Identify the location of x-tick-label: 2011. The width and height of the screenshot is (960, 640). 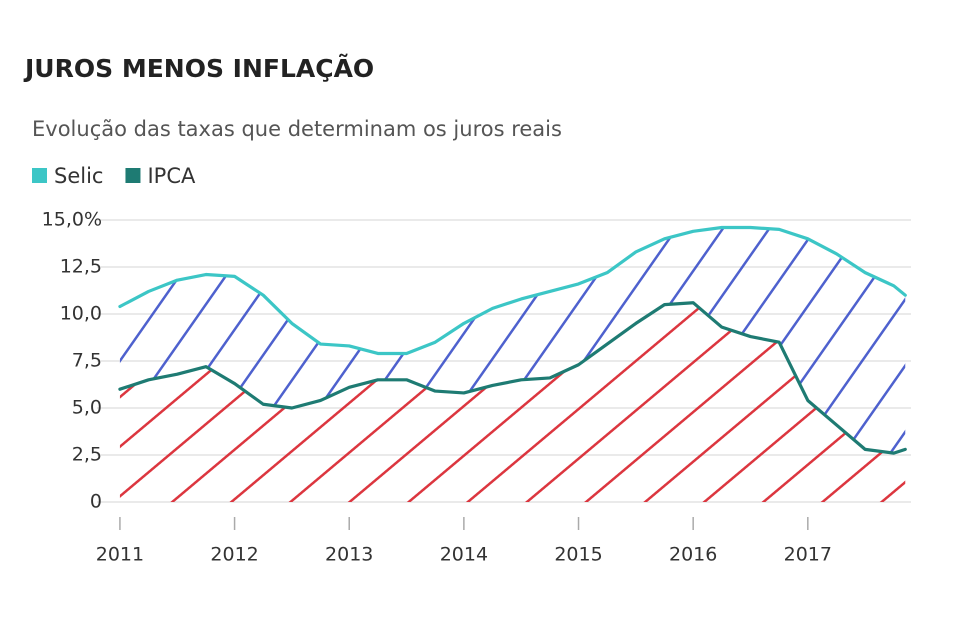
(120, 555).